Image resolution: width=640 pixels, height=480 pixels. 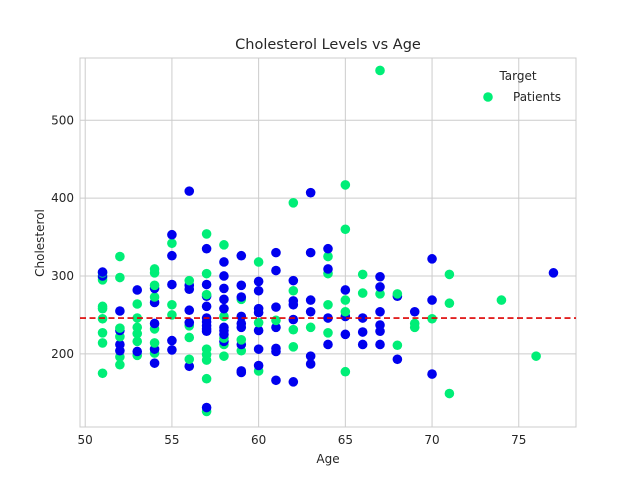 I want to click on y-tick-label: 500, so click(x=62, y=120).